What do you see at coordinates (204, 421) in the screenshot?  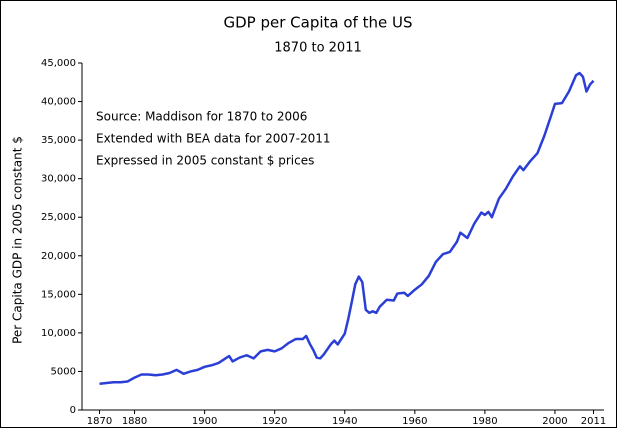 I see `x-tick-label: 1900` at bounding box center [204, 421].